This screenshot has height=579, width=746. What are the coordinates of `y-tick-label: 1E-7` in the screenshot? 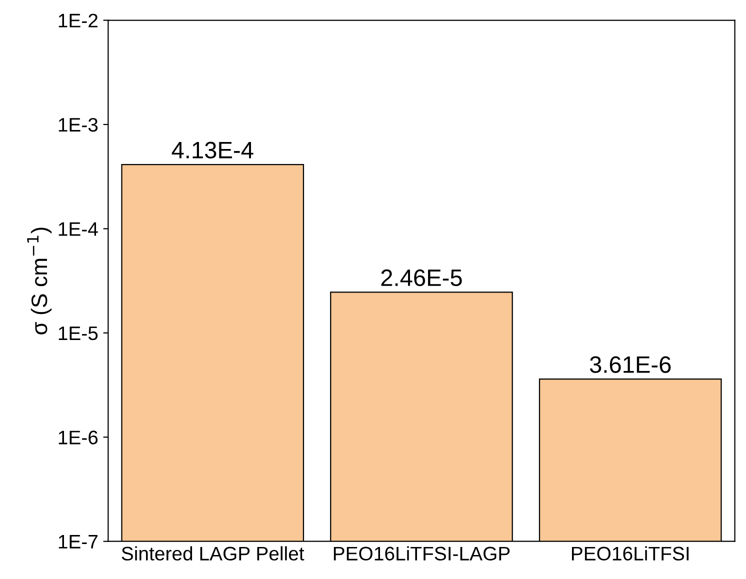 It's located at (78, 541).